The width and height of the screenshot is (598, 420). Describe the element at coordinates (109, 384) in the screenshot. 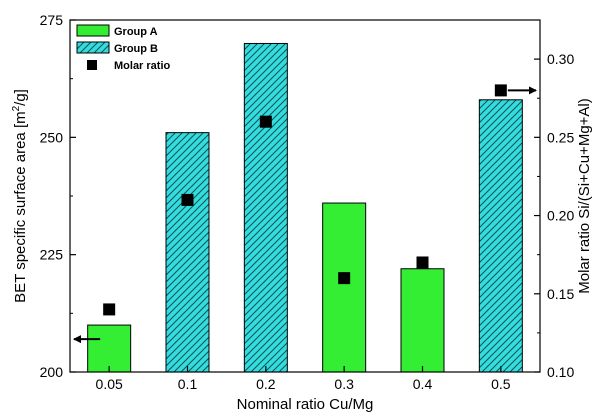

I see `x-tick-label: 0.05` at that location.